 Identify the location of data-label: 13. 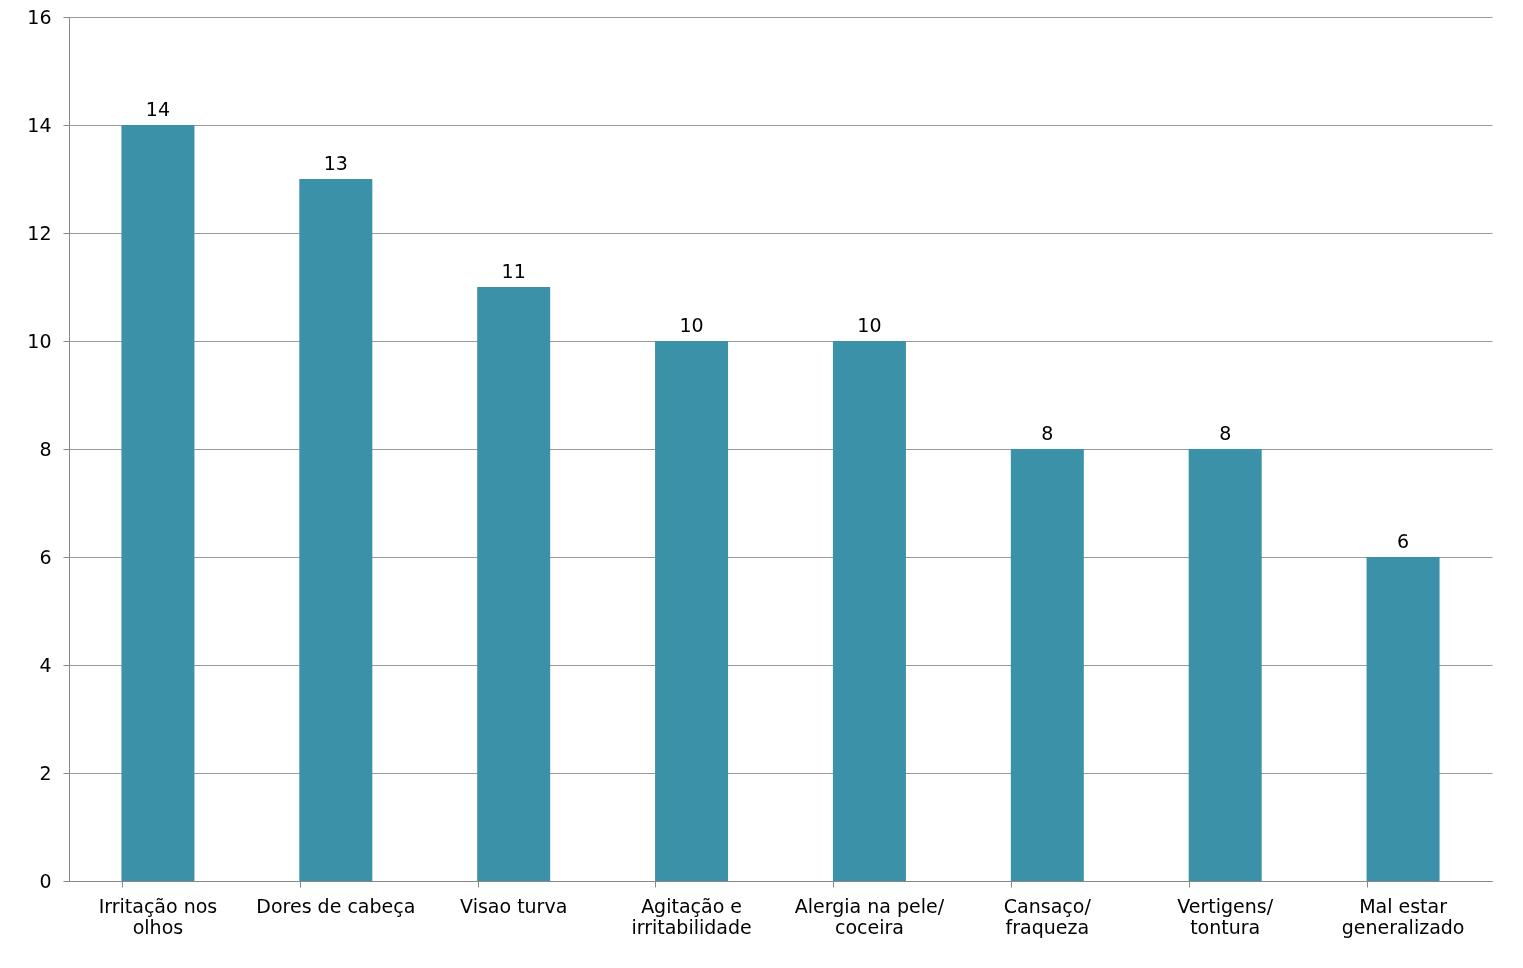
(335, 163).